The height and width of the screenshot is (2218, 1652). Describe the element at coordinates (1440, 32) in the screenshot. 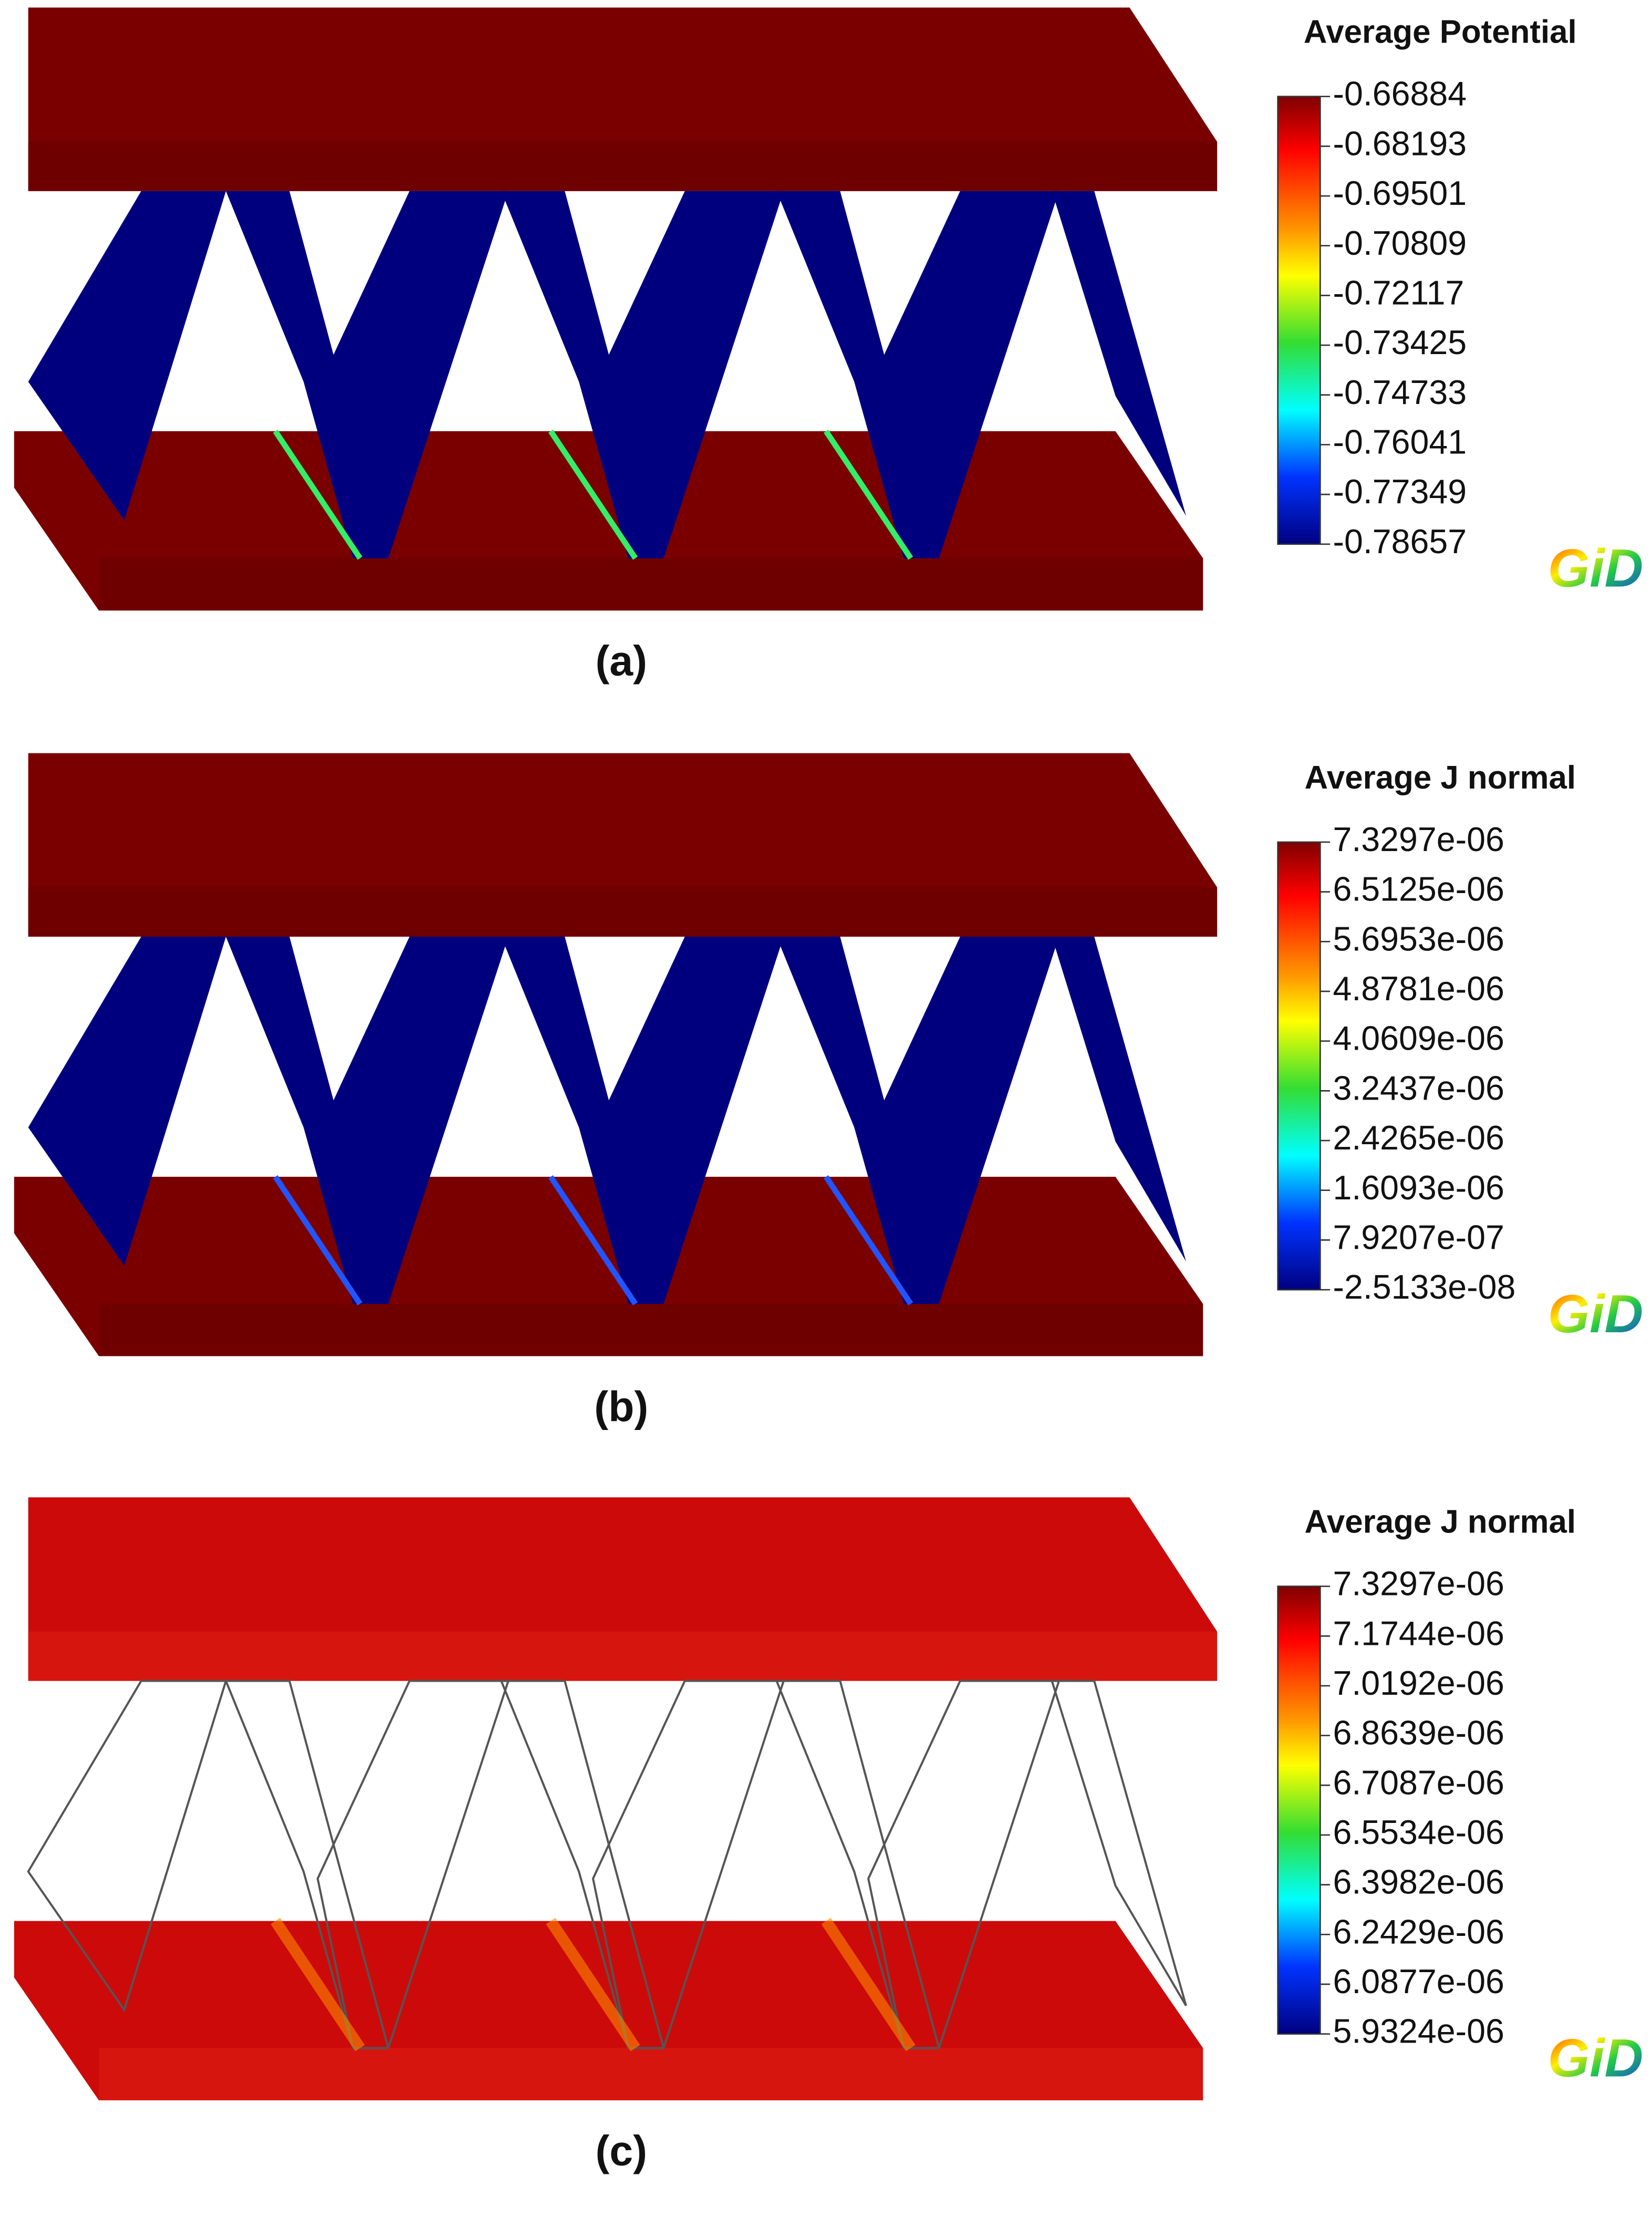

I see `legend-title: Average Potential` at that location.